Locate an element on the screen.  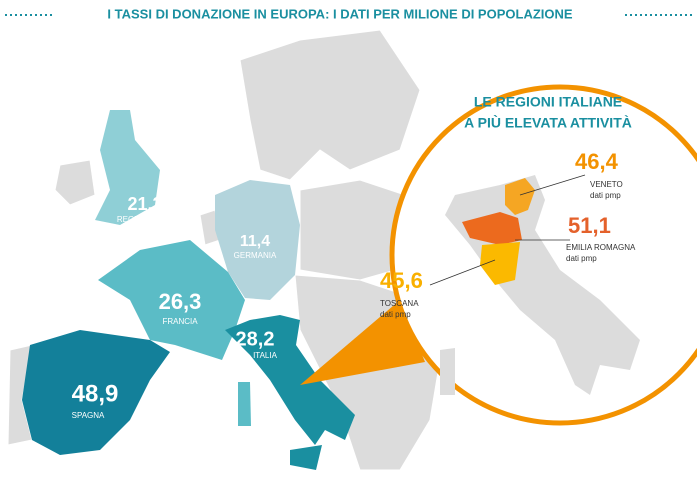
spain-shape is located at coordinates (96, 392).